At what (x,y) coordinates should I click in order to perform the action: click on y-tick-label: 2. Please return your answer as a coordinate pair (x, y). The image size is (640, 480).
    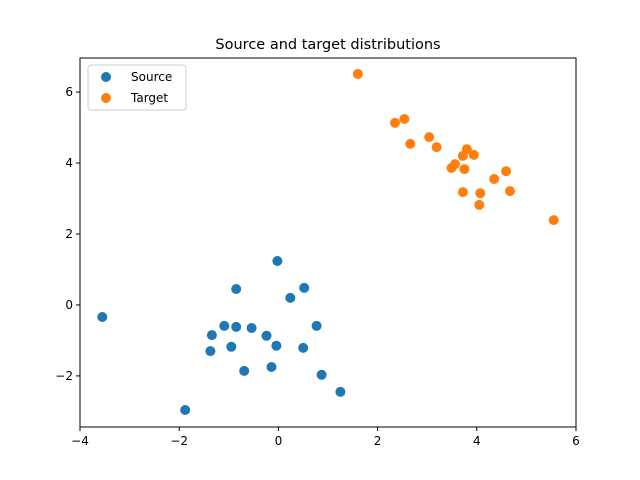
    Looking at the image, I should click on (69, 234).